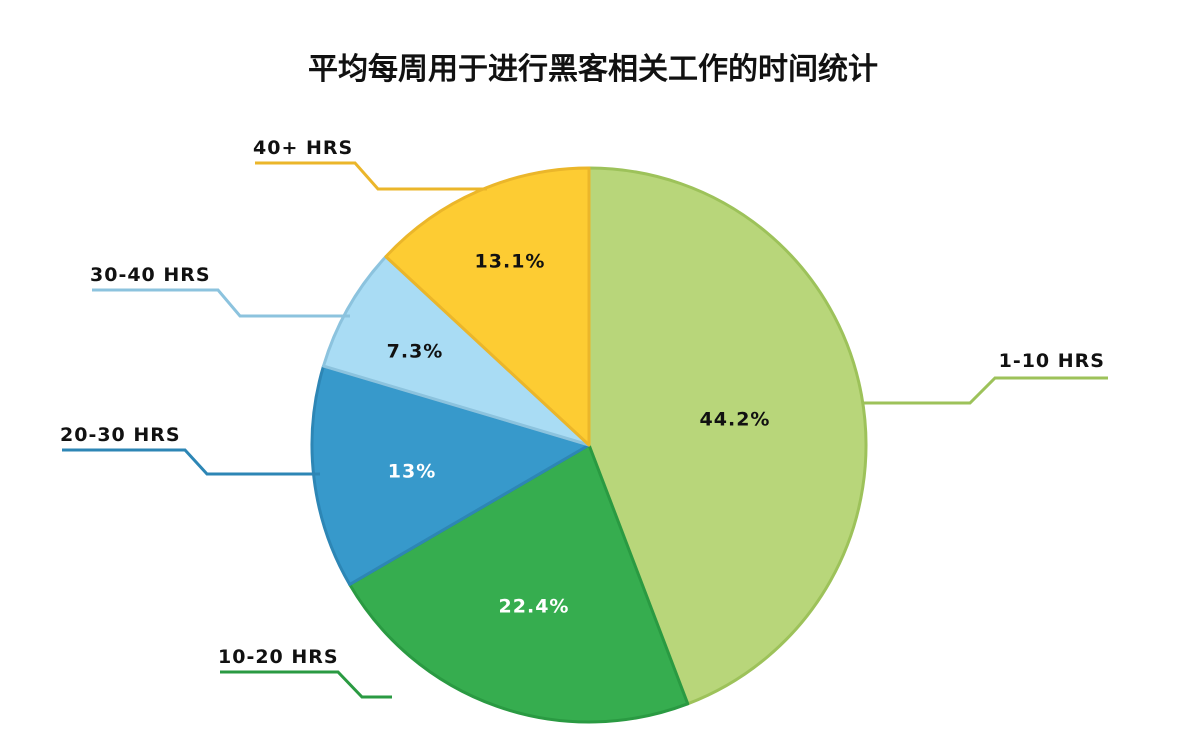 This screenshot has width=1186, height=742. I want to click on slice-percent-5: 13.1%, so click(510, 262).